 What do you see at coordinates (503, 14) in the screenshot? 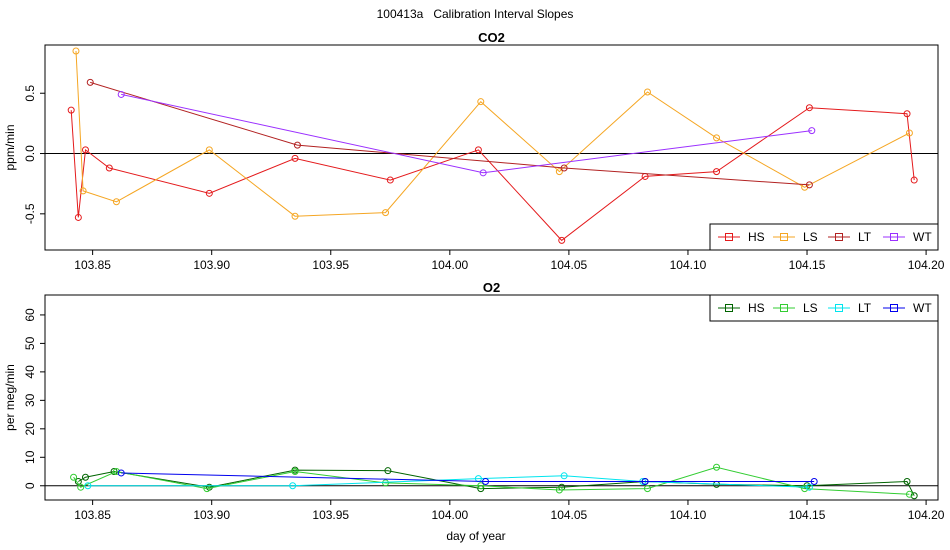
I see `figure-title-text: Calibration Interval Slopes` at bounding box center [503, 14].